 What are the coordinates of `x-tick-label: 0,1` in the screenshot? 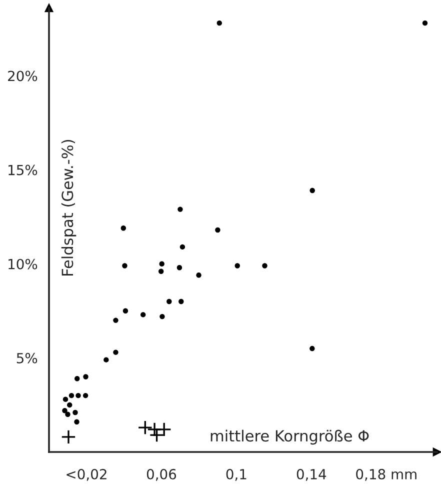 It's located at (236, 474).